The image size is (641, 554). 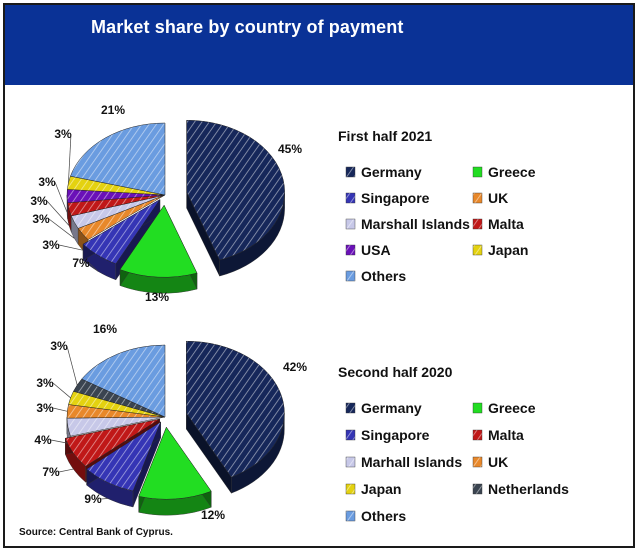 What do you see at coordinates (113, 110) in the screenshot?
I see `data-label-others: 21%` at bounding box center [113, 110].